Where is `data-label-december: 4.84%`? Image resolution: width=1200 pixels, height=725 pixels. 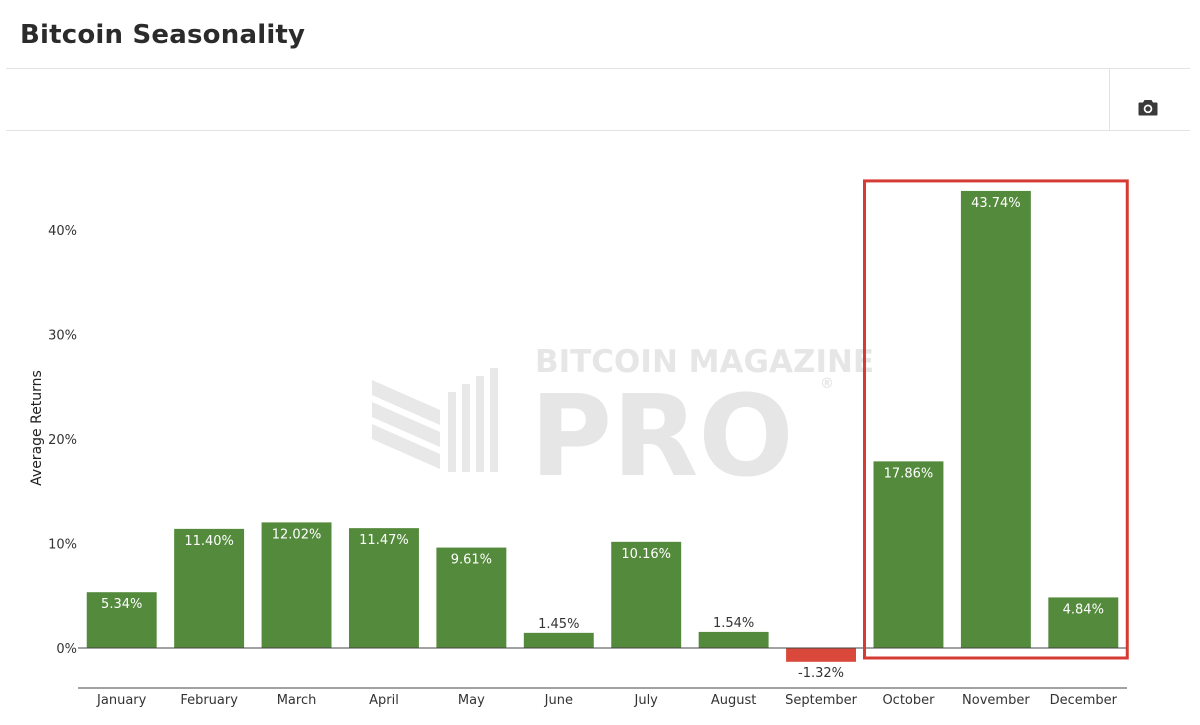 data-label-december: 4.84% is located at coordinates (1083, 609).